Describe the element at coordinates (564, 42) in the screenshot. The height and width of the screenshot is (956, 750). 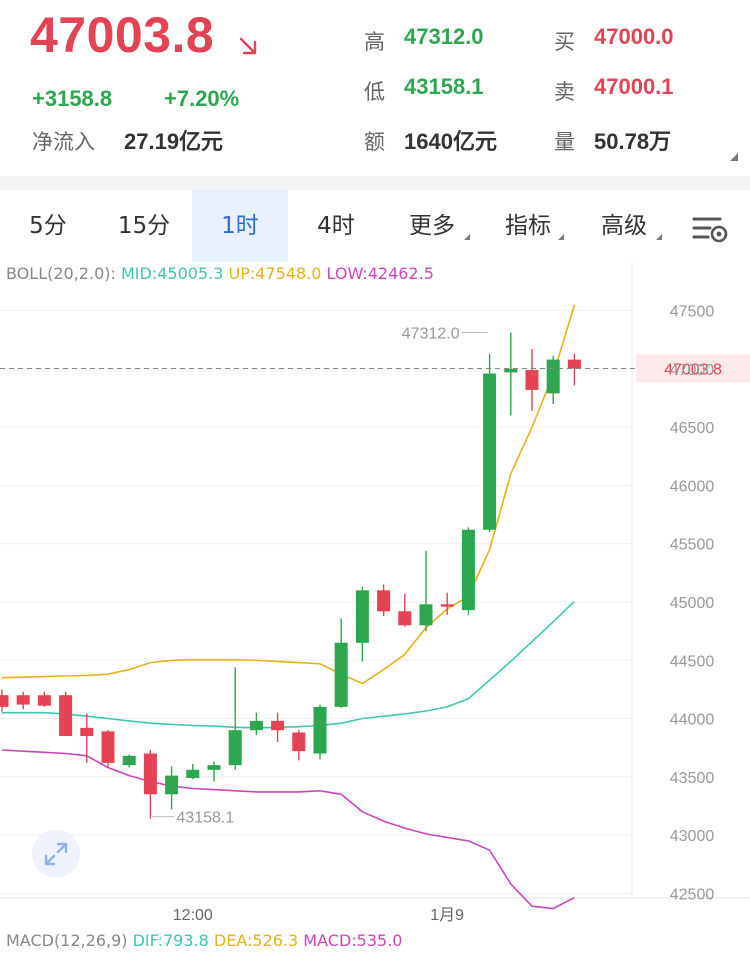
I see `buy-label: 买` at that location.